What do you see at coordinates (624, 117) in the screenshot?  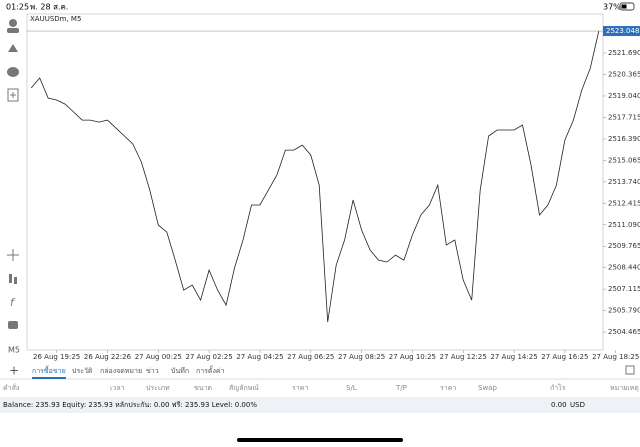 I see `y-tick-label: 2517.715` at bounding box center [624, 117].